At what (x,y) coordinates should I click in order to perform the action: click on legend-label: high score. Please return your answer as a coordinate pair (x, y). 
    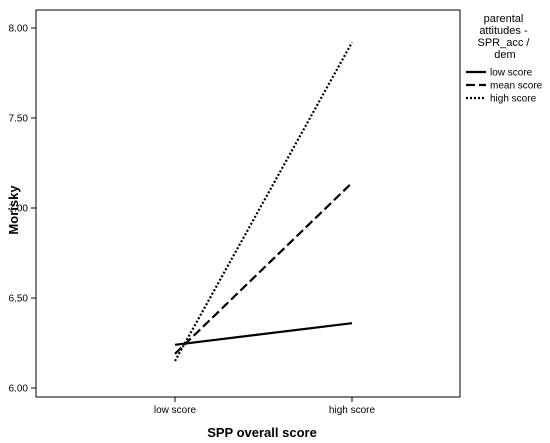
    Looking at the image, I should click on (513, 99).